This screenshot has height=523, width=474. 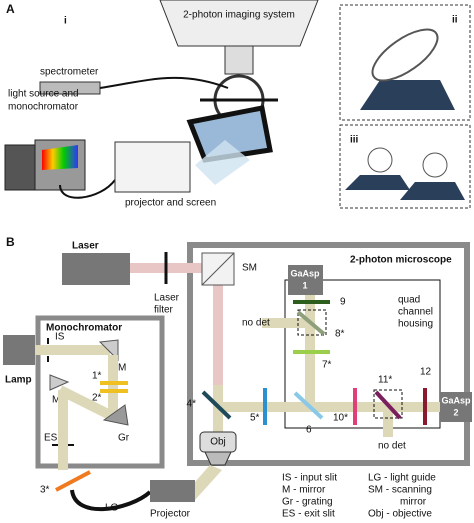 I want to click on legend-item: LG - light guide, so click(x=402, y=478).